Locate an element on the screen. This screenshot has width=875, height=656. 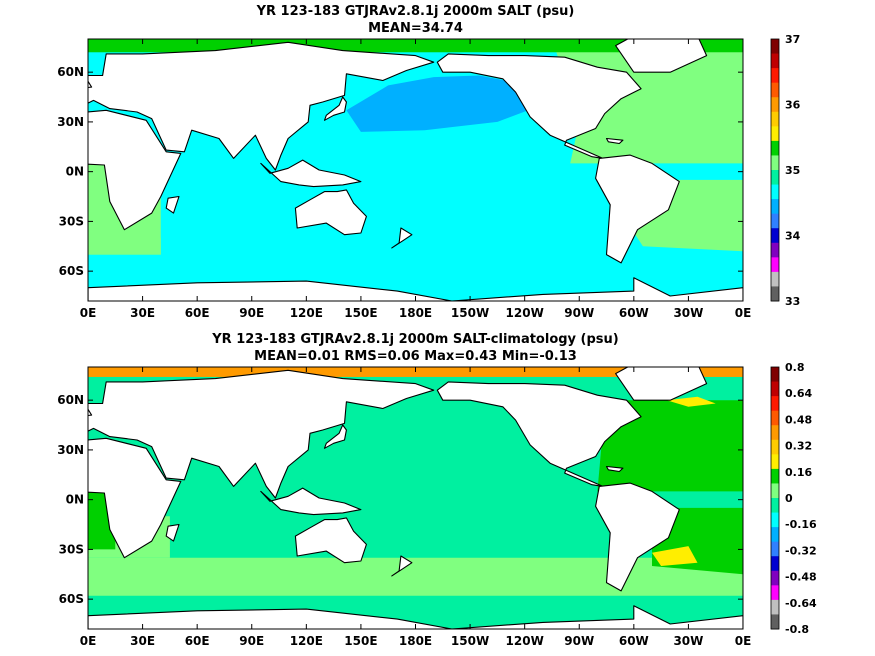
y-tick-label: 60S is located at coordinates (71, 271).